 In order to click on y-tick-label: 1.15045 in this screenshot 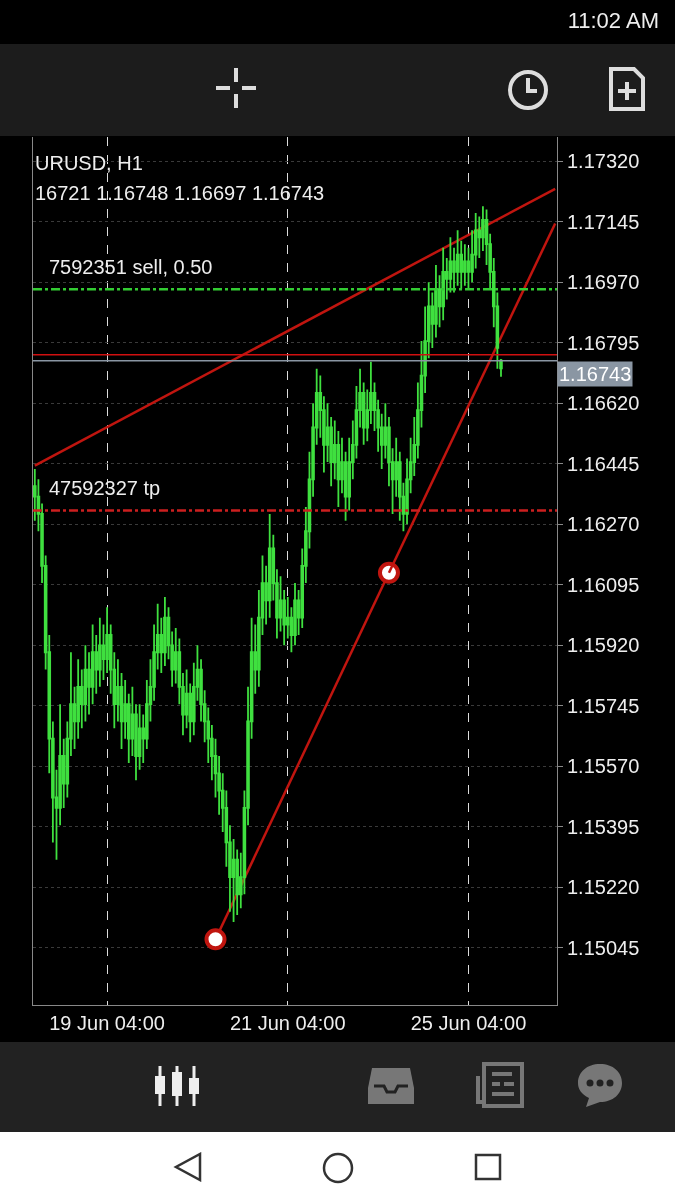, I will do `click(603, 947)`.